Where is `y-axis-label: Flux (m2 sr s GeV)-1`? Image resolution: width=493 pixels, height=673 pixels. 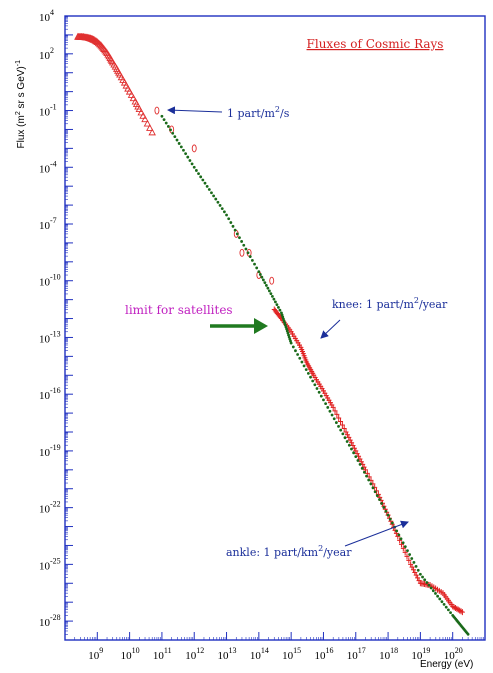
y-axis-label: Flux (m2 sr s GeV)-1 is located at coordinates (21, 104).